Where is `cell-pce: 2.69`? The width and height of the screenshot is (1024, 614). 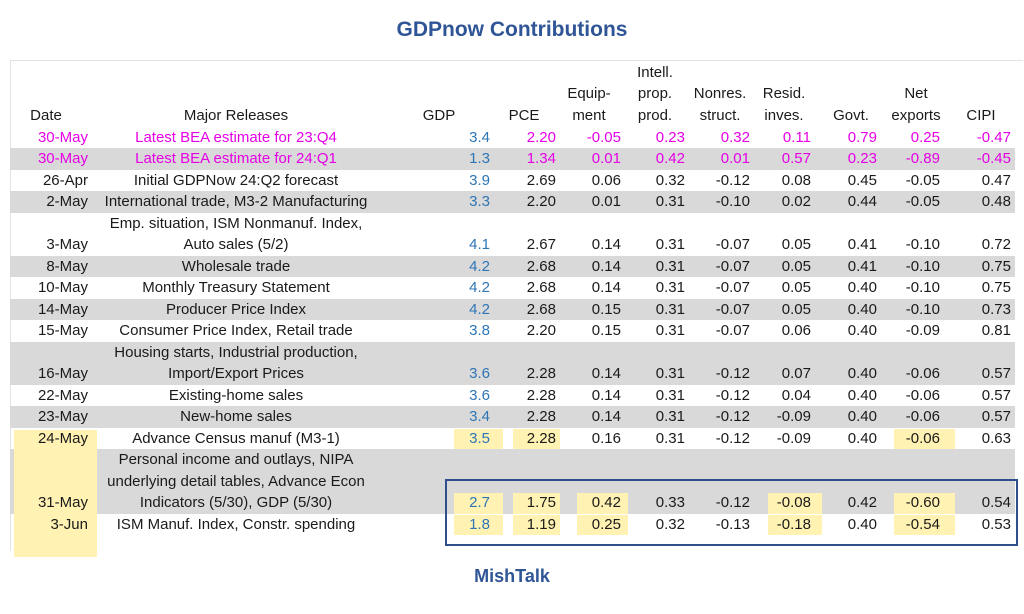
cell-pce: 2.69 is located at coordinates (541, 180).